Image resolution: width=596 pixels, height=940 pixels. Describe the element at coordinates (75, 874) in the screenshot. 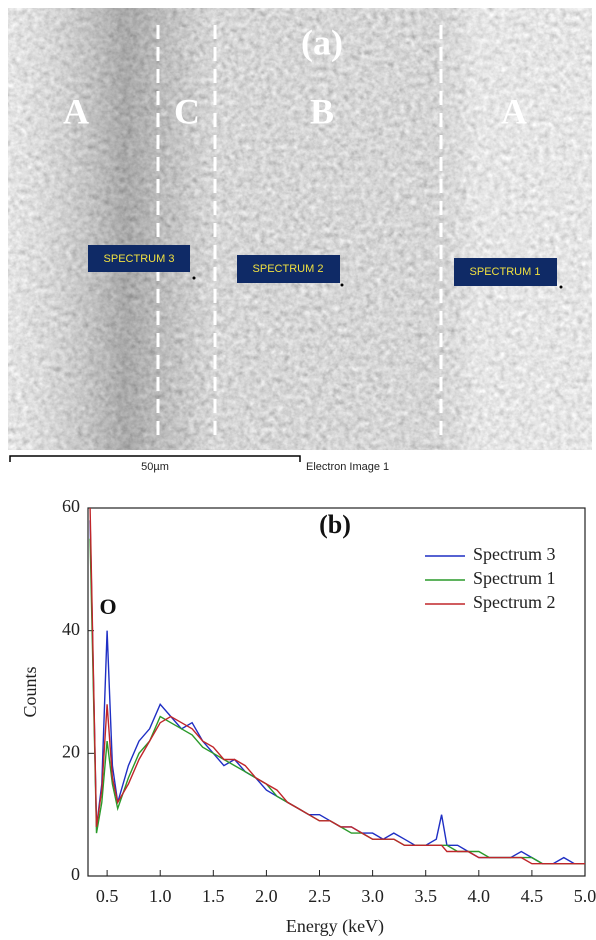

I see `y-tick-label: 0` at that location.